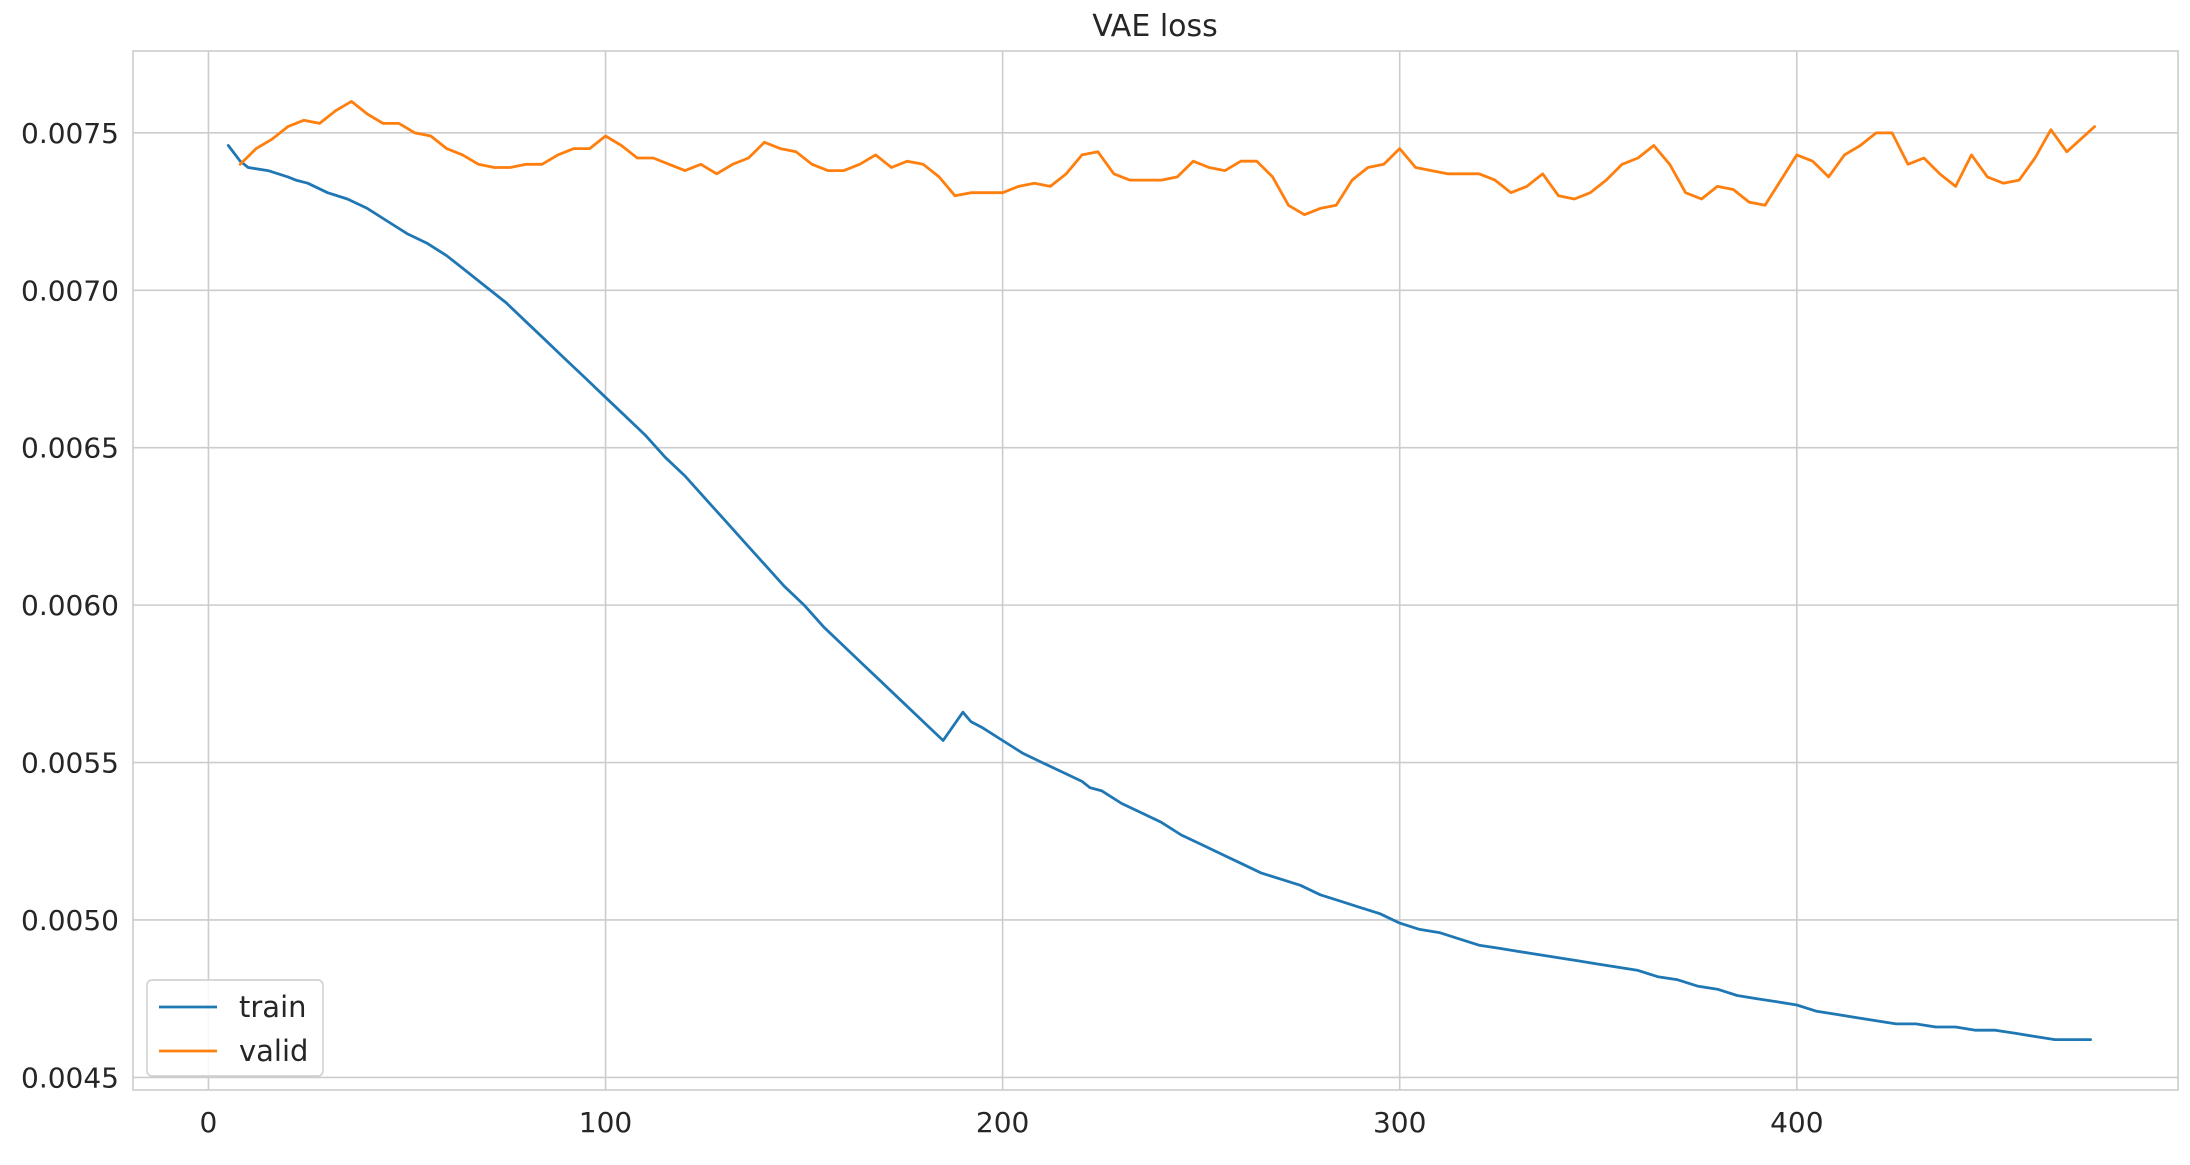  Describe the element at coordinates (209, 1122) in the screenshot. I see `x-tick-label: 0` at that location.